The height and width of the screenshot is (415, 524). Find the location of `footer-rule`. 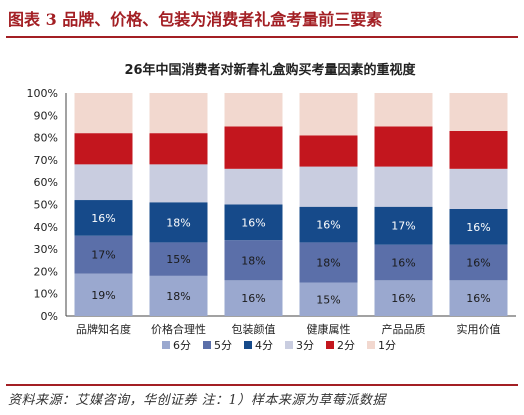

footer-rule is located at coordinates (262, 385).